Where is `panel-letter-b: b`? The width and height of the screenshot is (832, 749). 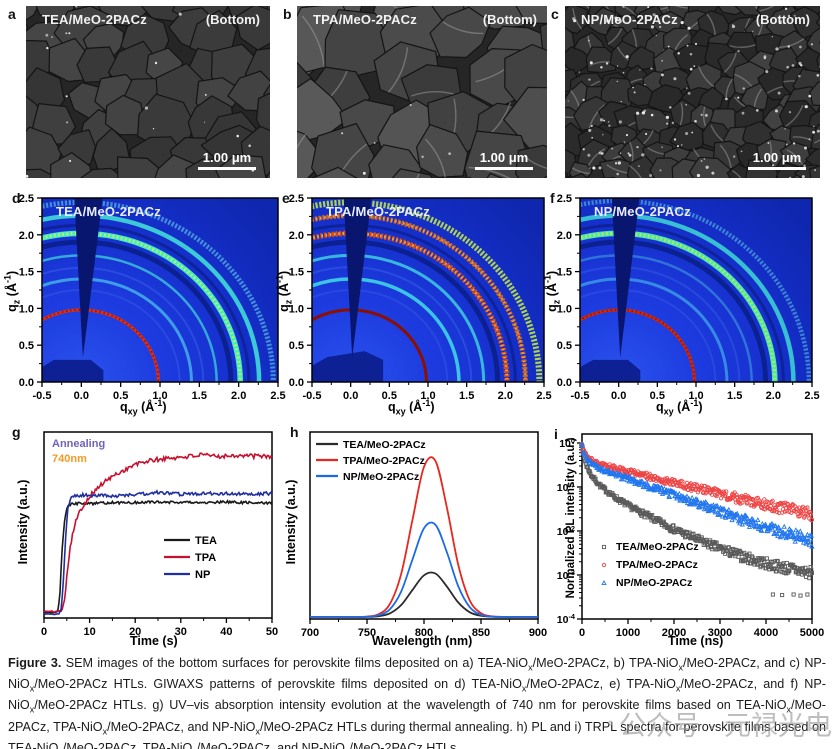 panel-letter-b: b is located at coordinates (287, 14).